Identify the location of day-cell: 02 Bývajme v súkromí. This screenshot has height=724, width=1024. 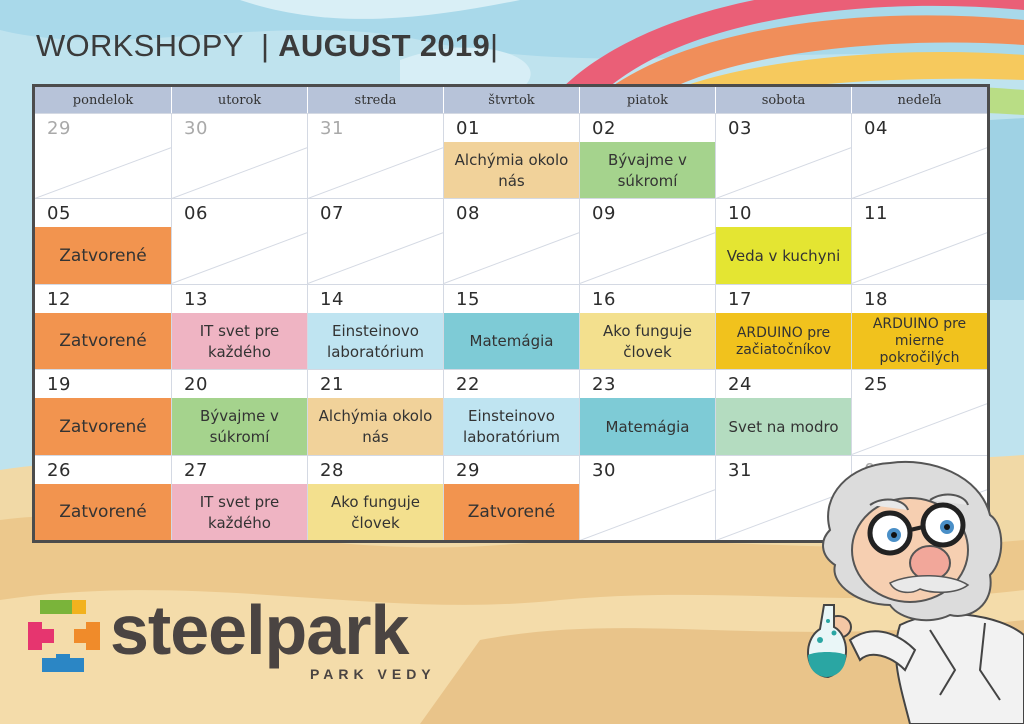
(647, 156).